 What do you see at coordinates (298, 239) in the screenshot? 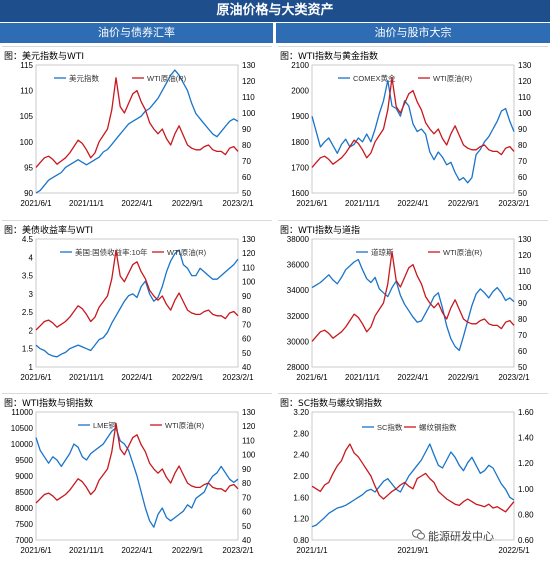
I see `y-tick-label: 38000` at bounding box center [298, 239].